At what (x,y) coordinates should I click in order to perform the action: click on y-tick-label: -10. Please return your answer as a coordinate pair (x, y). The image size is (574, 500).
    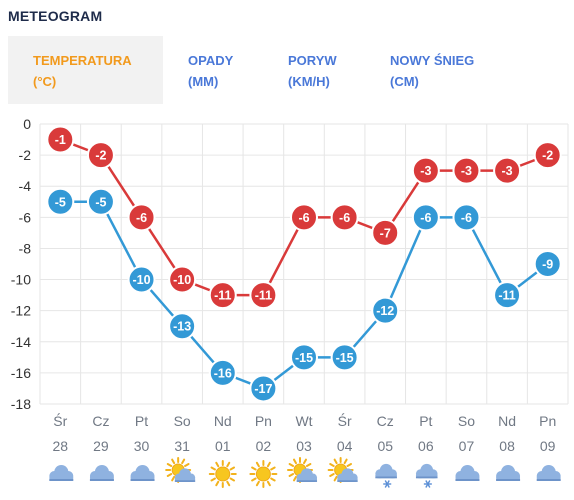
    Looking at the image, I should click on (21, 280).